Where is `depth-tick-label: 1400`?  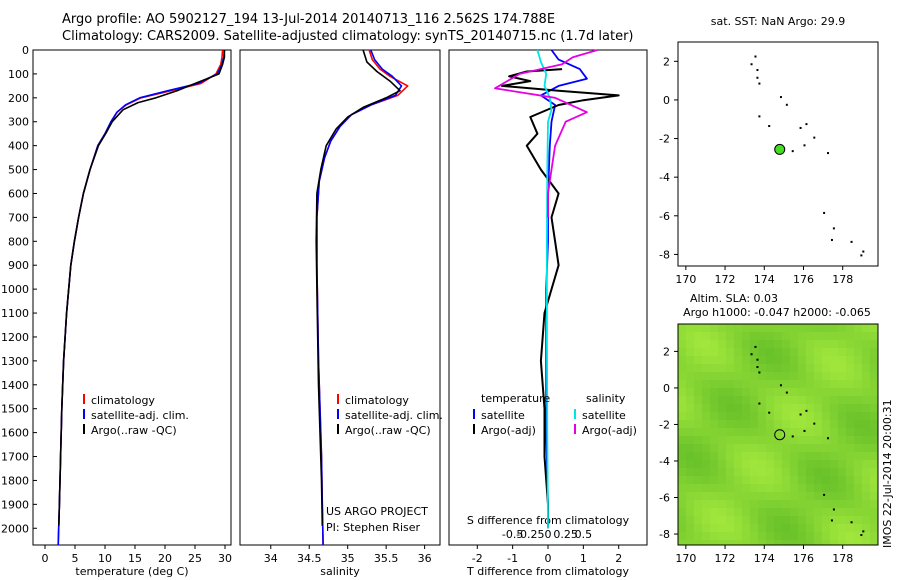 depth-tick-label: 1400 is located at coordinates (15, 385).